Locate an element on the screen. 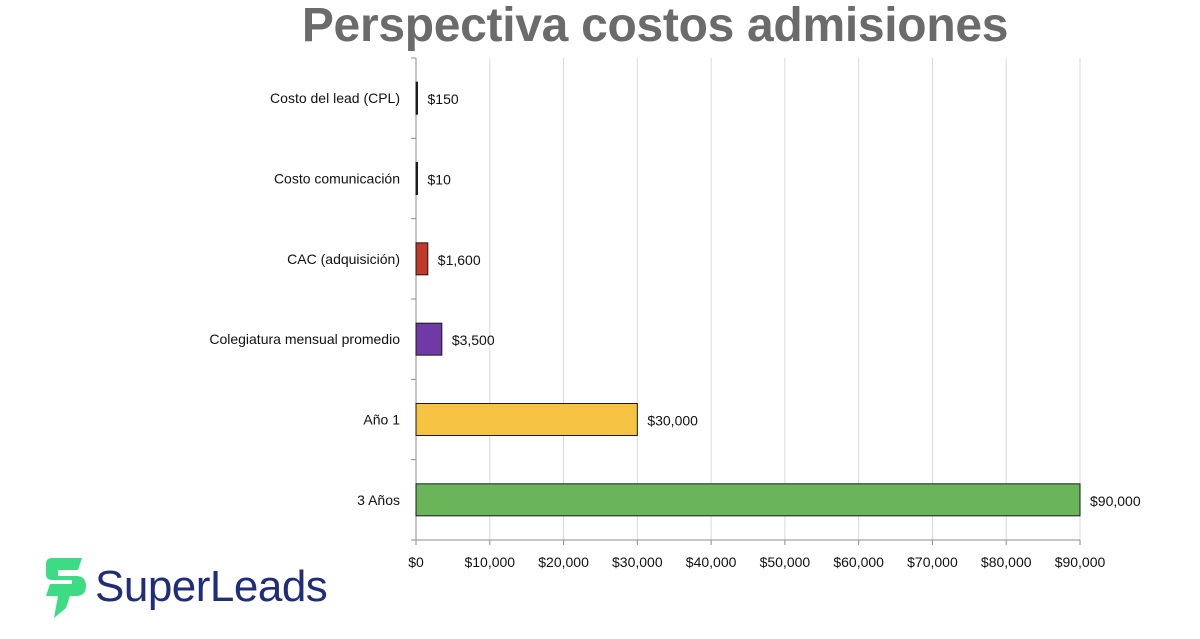  category-label: Colegiatura mensual promedio is located at coordinates (304, 339).